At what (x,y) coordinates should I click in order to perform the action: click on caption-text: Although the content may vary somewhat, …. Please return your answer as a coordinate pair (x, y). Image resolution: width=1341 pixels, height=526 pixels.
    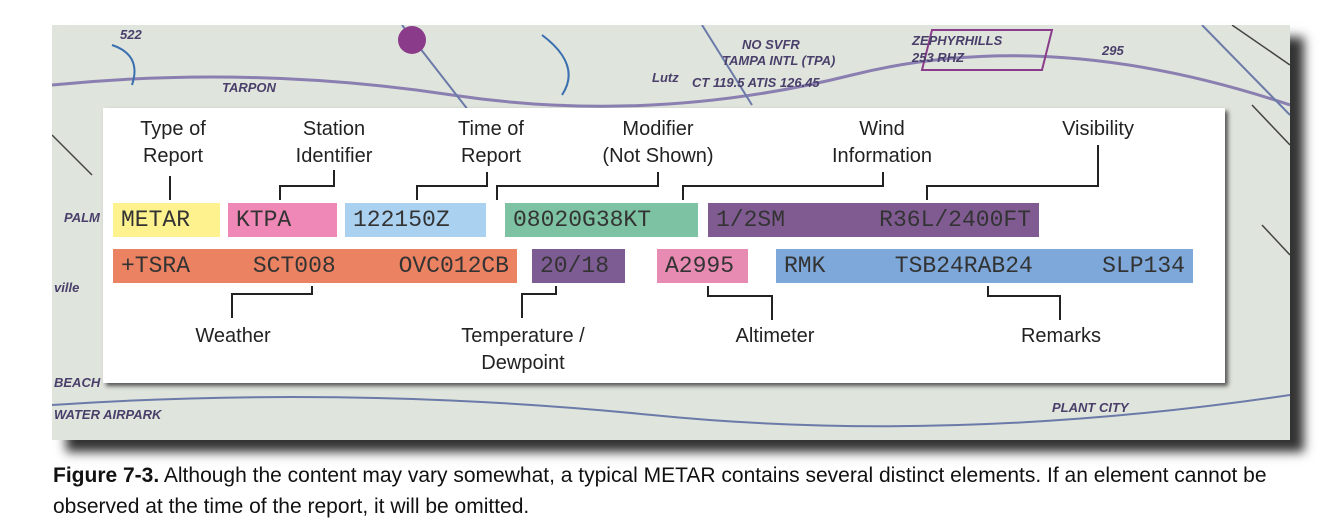
    Looking at the image, I should click on (660, 491).